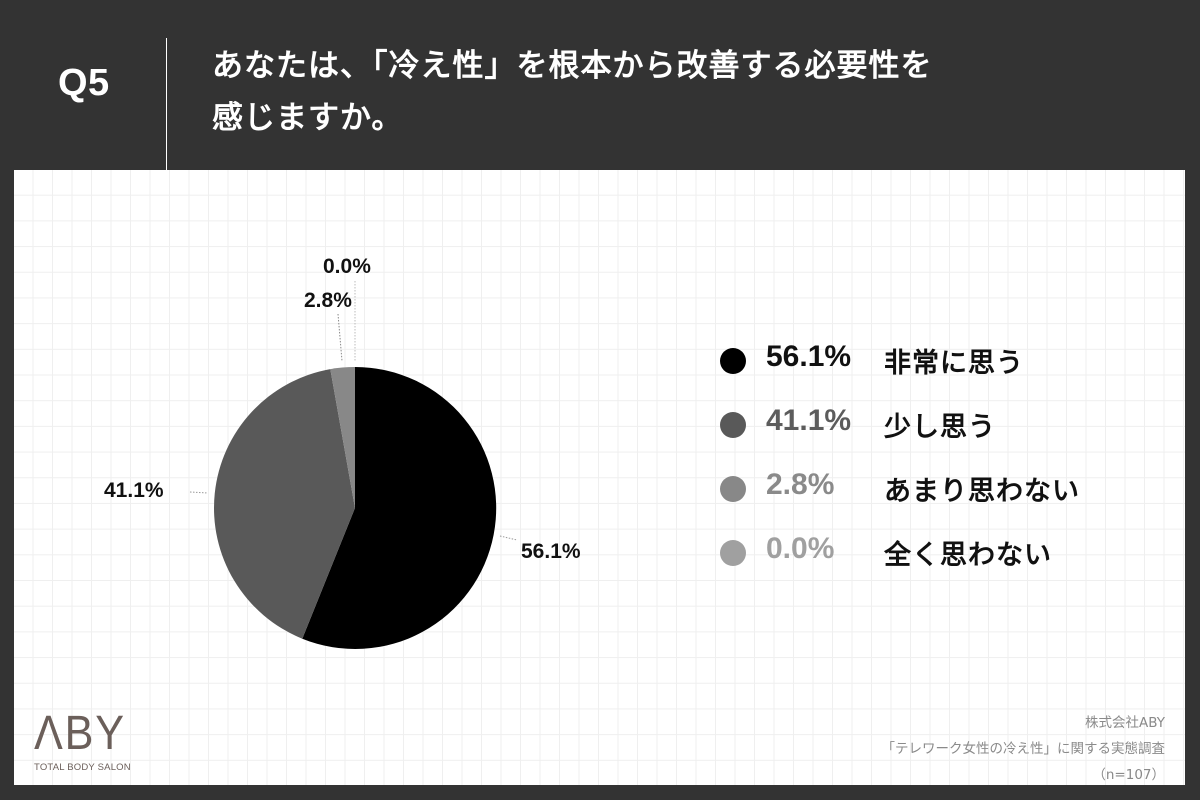 This screenshot has height=800, width=1200. Describe the element at coordinates (982, 491) in the screenshot. I see `legend-label: あまり思わない` at that location.